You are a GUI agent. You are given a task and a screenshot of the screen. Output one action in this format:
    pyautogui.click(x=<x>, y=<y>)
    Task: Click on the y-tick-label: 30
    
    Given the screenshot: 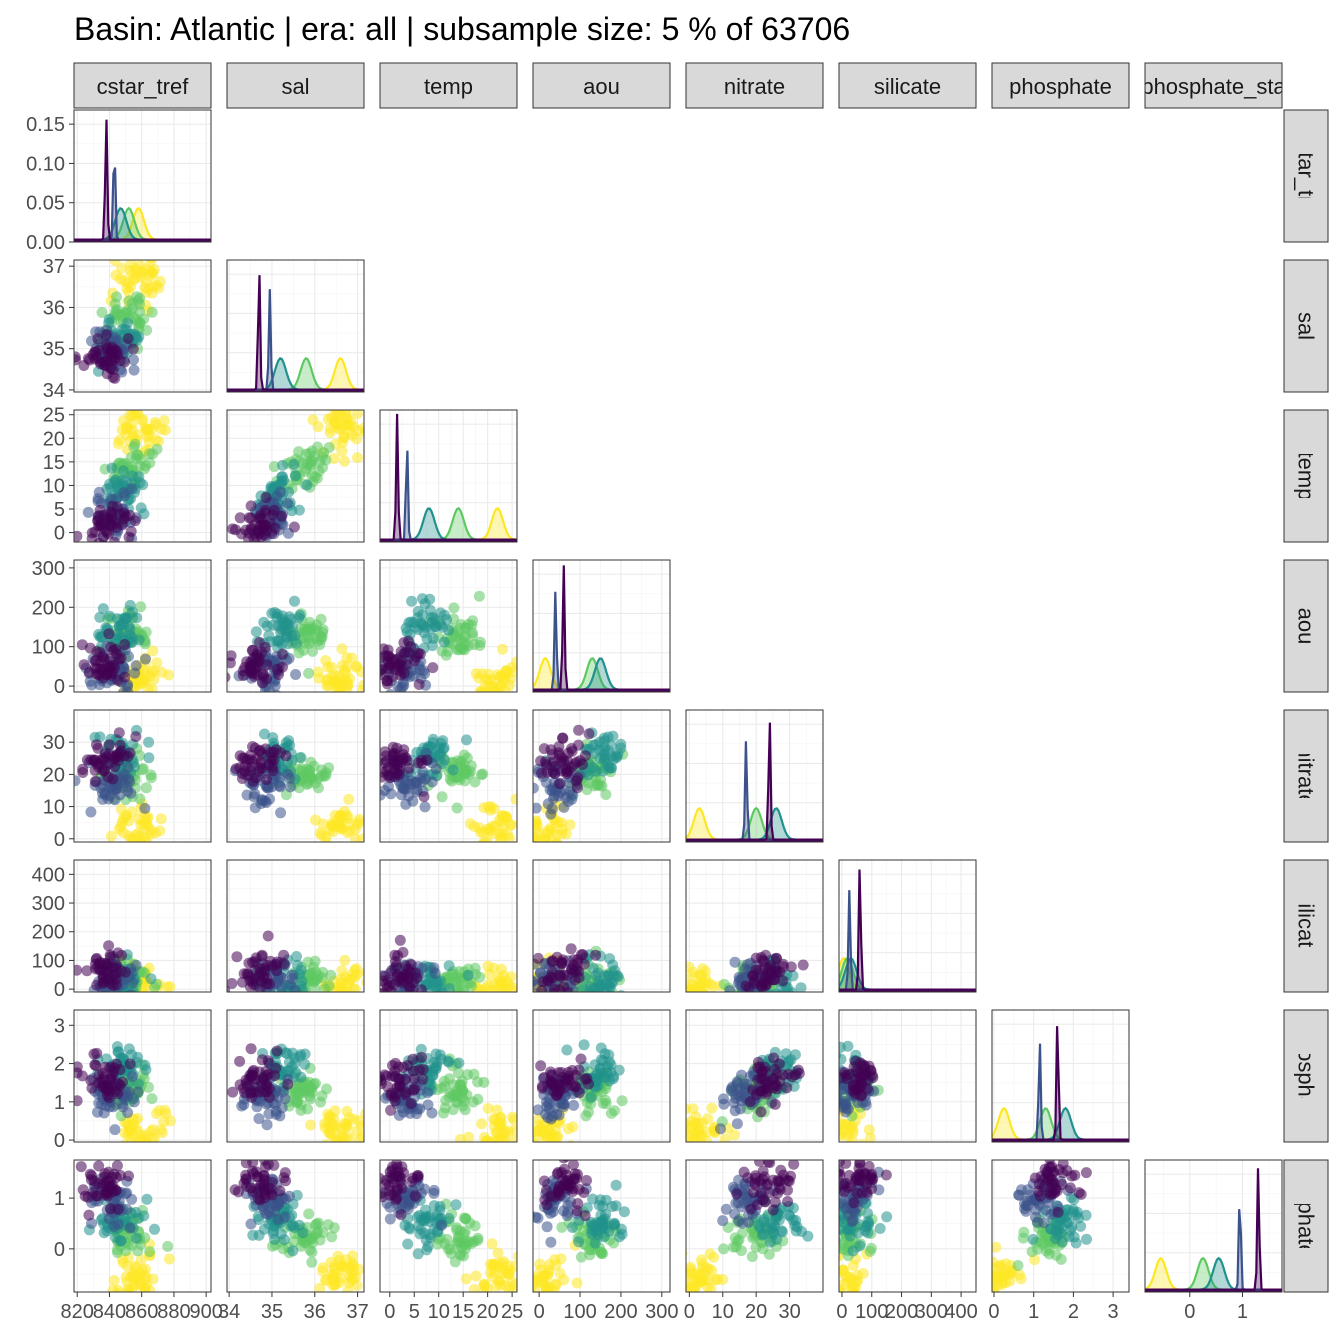 What is the action you would take?
    pyautogui.click(x=54, y=743)
    